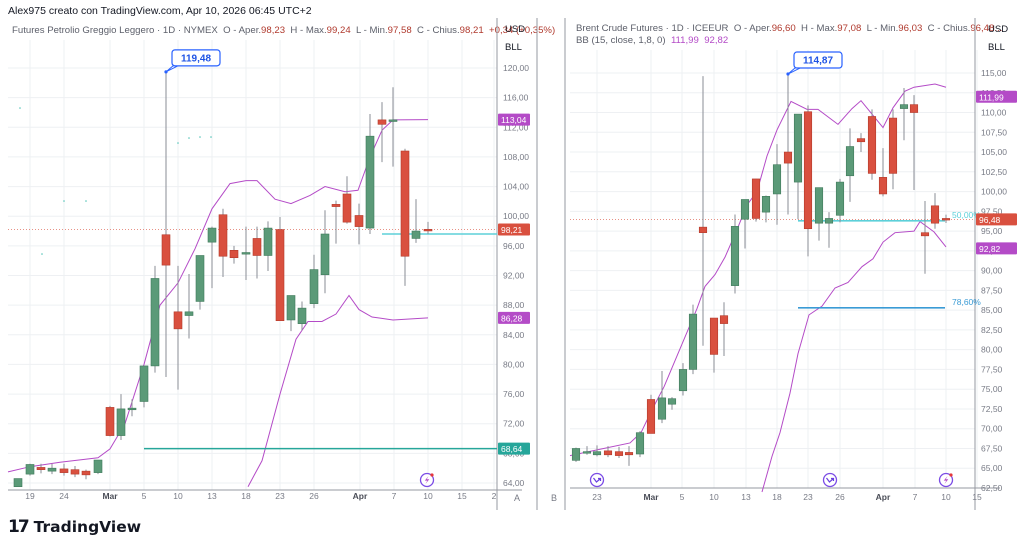 This screenshot has height=547, width=1024. I want to click on left-currency-label: USD, so click(515, 29).